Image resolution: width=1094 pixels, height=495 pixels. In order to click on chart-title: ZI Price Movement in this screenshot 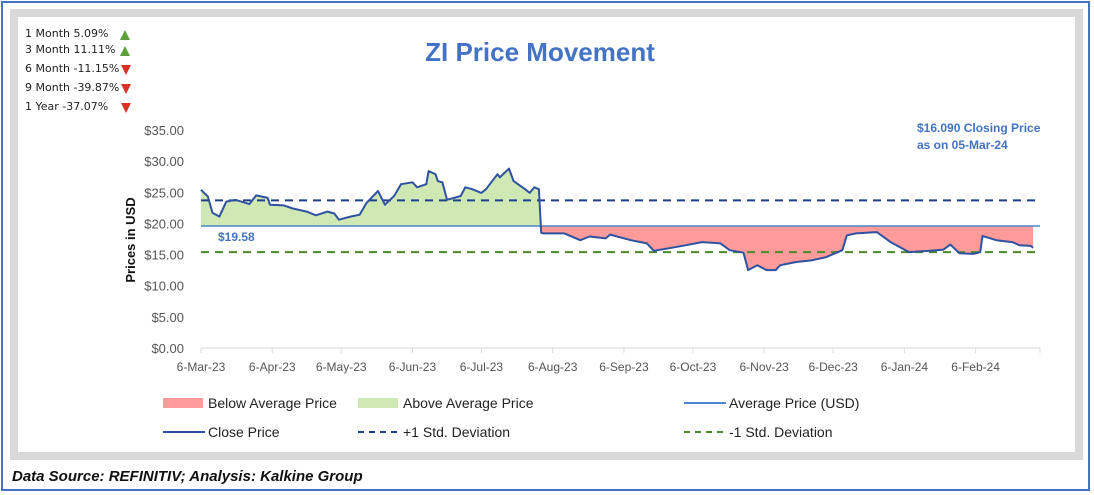, I will do `click(540, 52)`.